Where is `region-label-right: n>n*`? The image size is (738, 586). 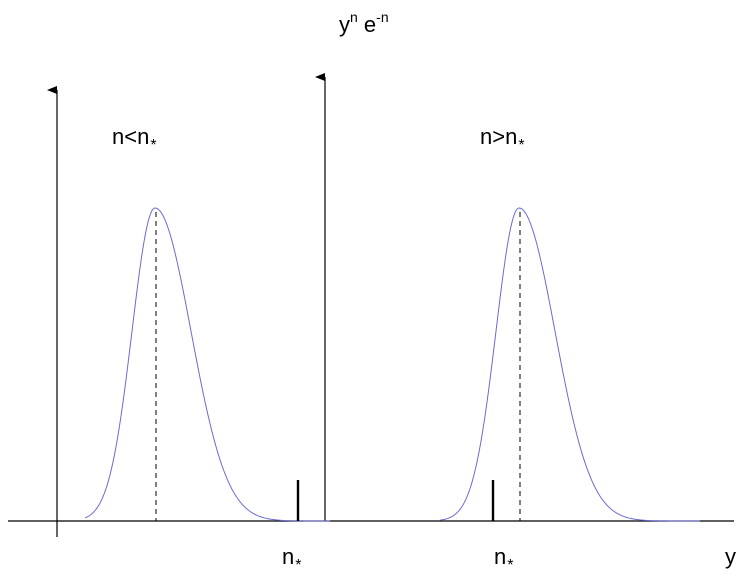
region-label-right: n>n* is located at coordinates (502, 139).